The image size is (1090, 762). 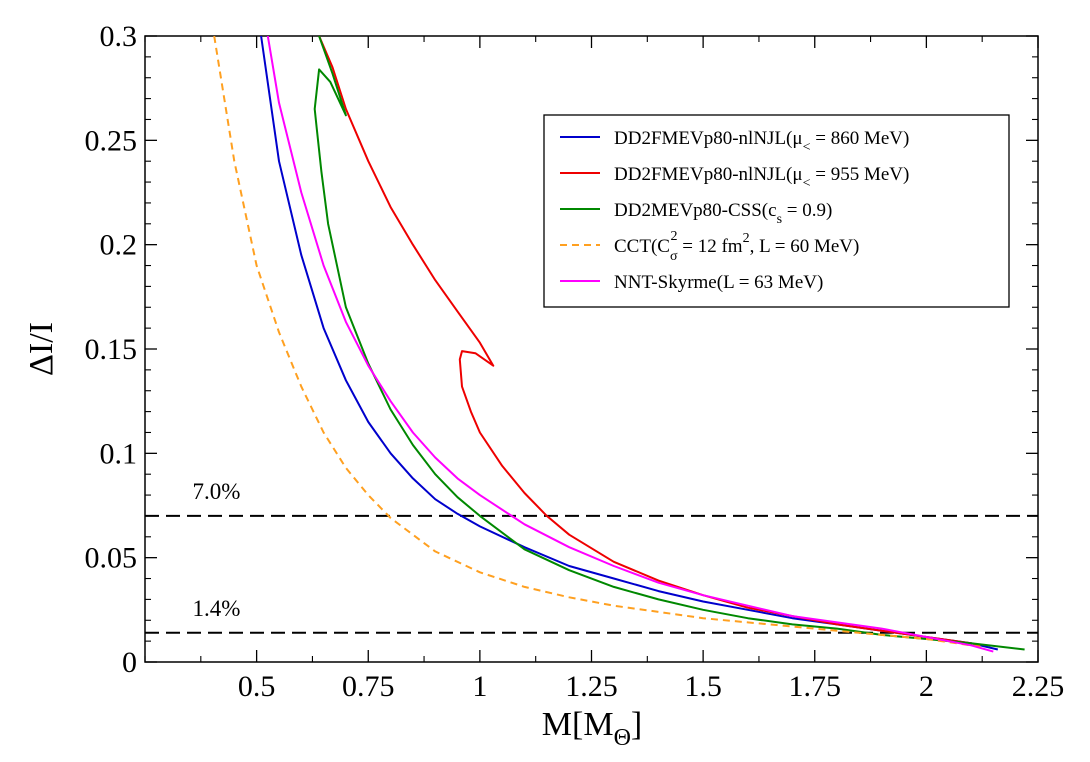 I want to click on y-tick-label: 0.3, so click(x=119, y=36).